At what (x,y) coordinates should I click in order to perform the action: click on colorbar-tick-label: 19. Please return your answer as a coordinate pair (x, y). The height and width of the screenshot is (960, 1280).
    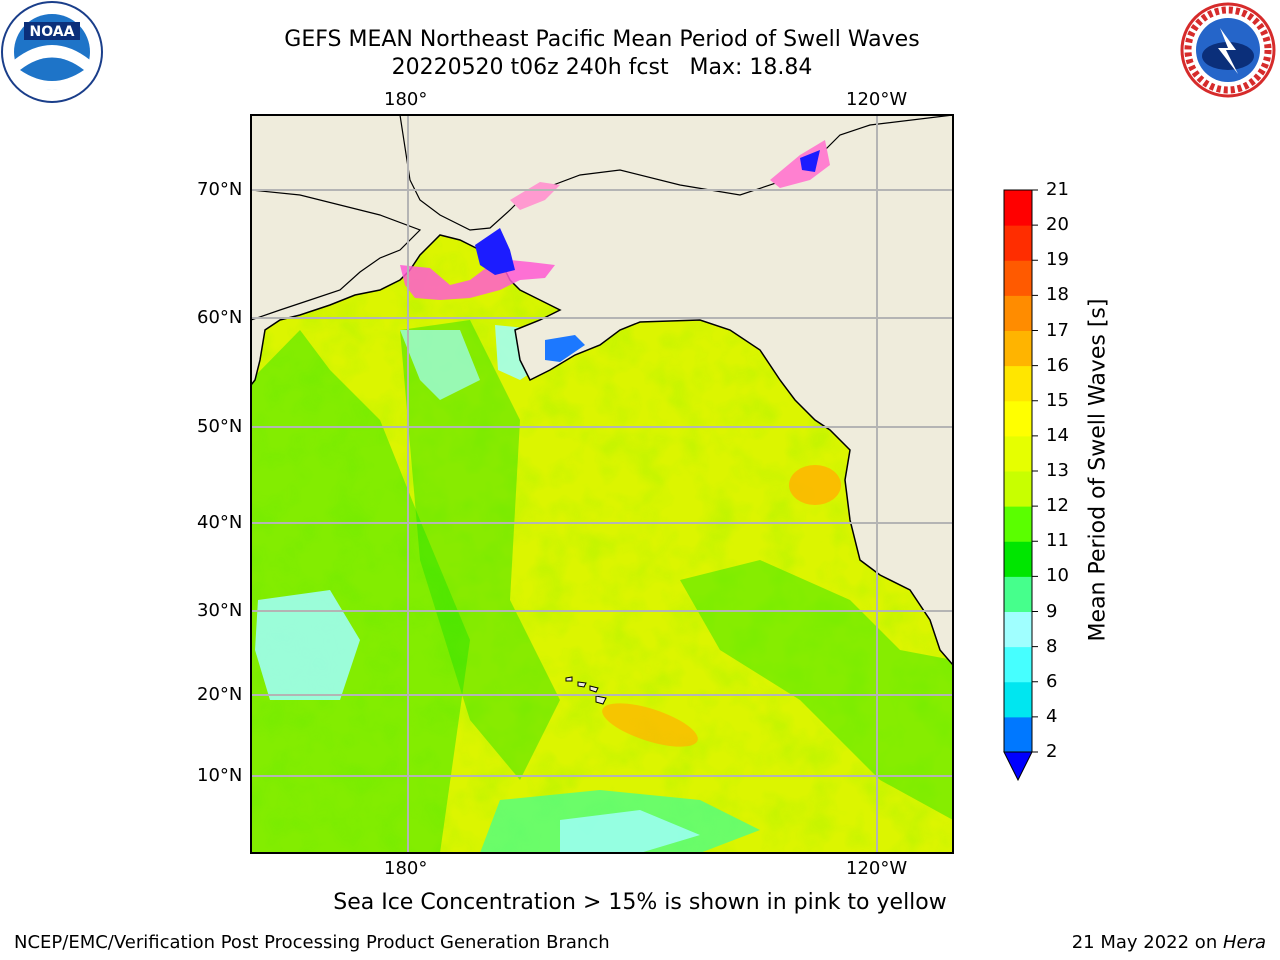
    Looking at the image, I should click on (1057, 260).